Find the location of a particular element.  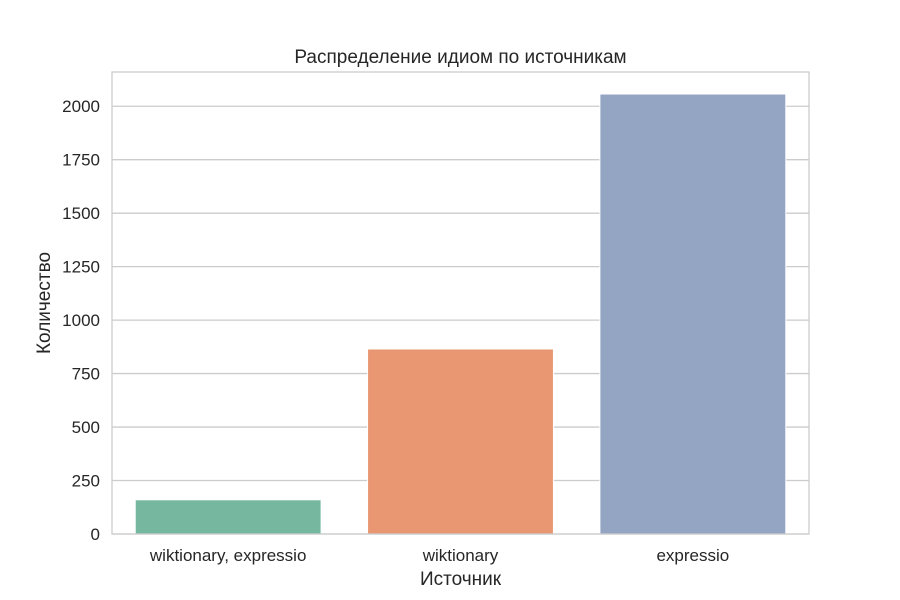

y-tick-label: 1000 is located at coordinates (81, 320).